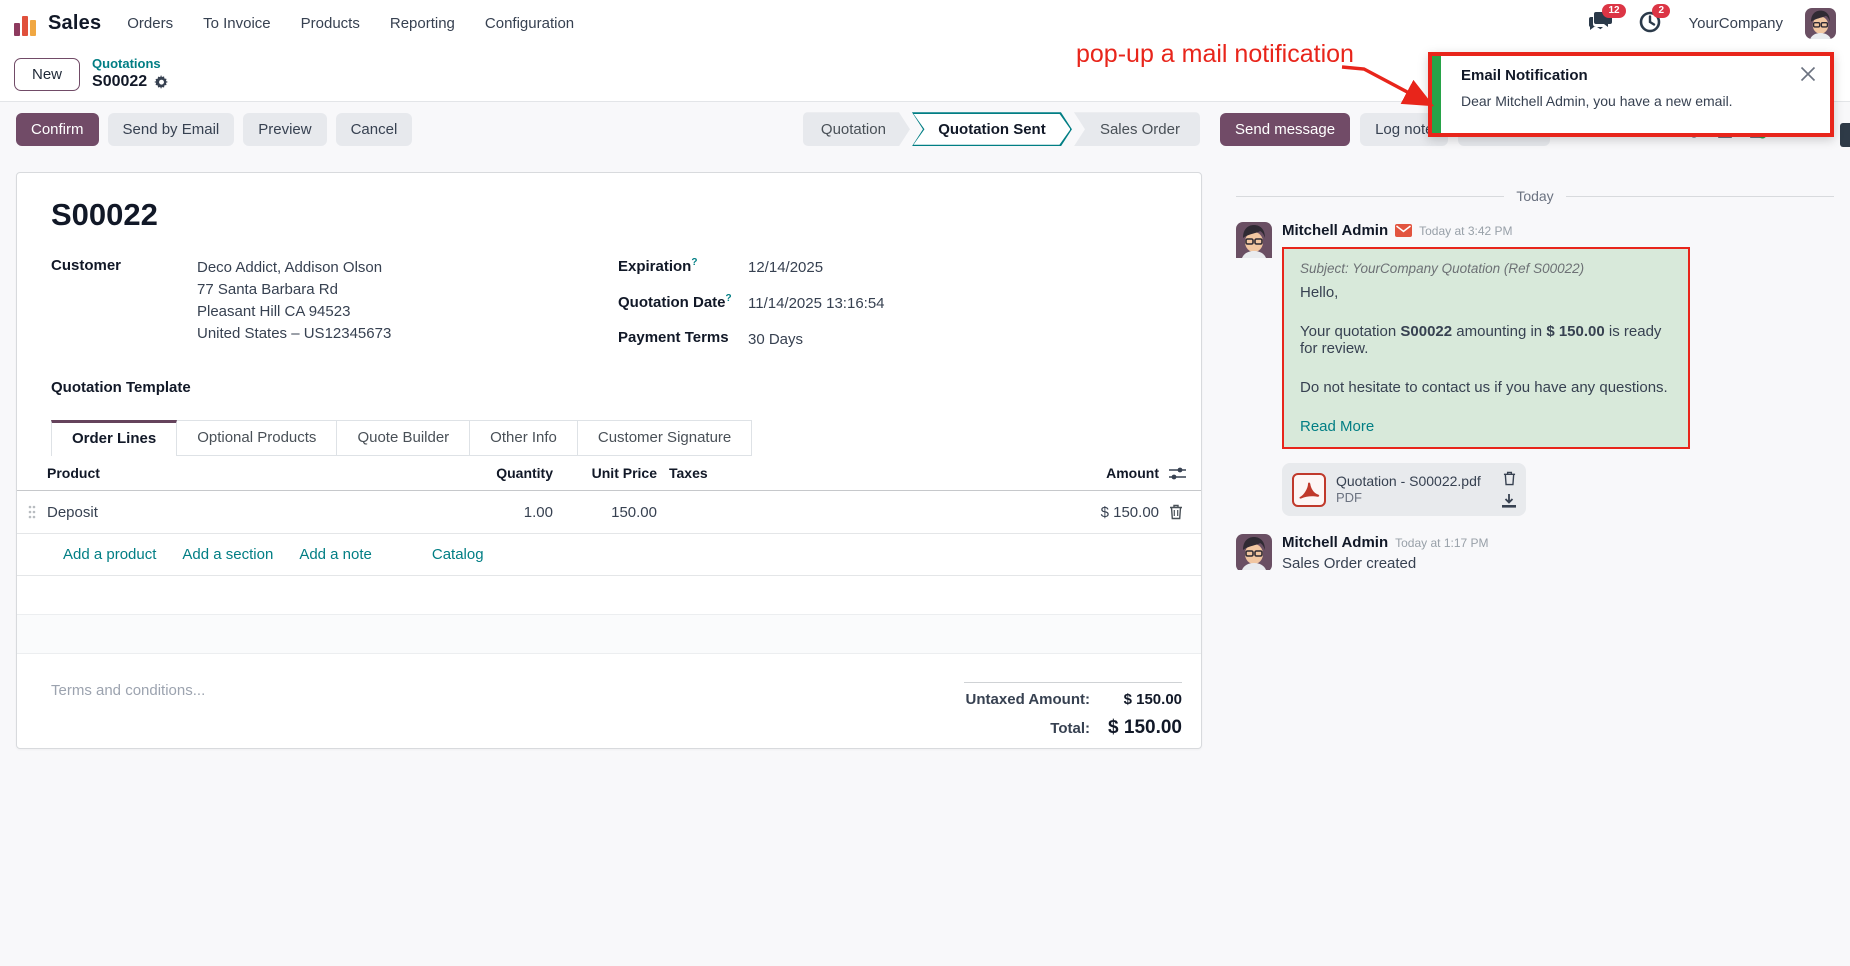 The height and width of the screenshot is (966, 1850). I want to click on tab-quote-builder: Quote Builder, so click(404, 438).